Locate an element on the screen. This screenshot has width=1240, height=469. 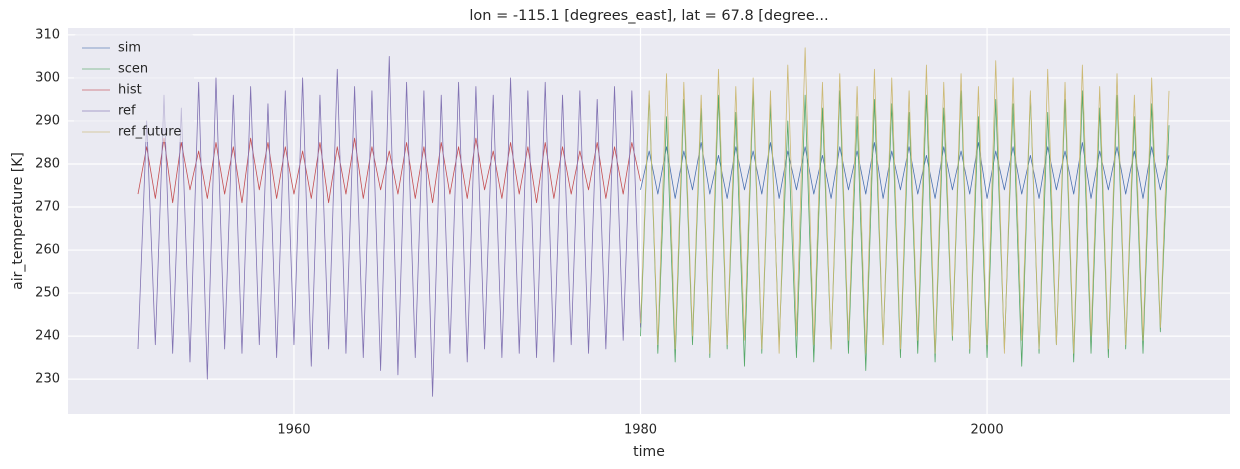
y-tick-label: 290 is located at coordinates (47, 120).